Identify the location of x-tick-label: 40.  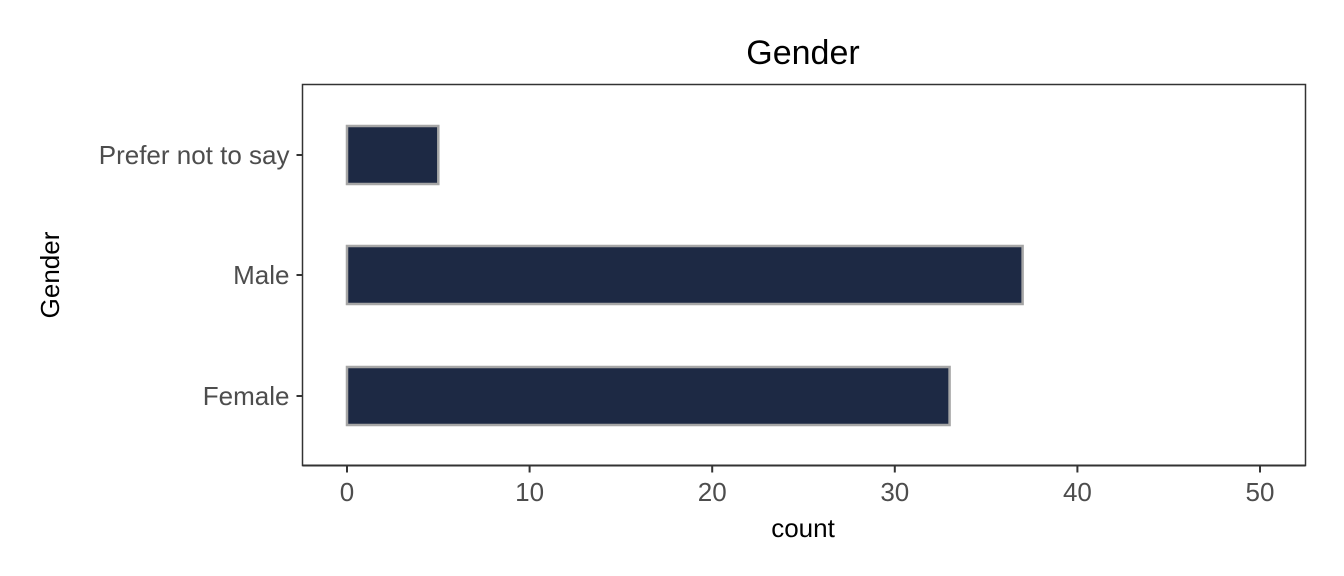
(1077, 492).